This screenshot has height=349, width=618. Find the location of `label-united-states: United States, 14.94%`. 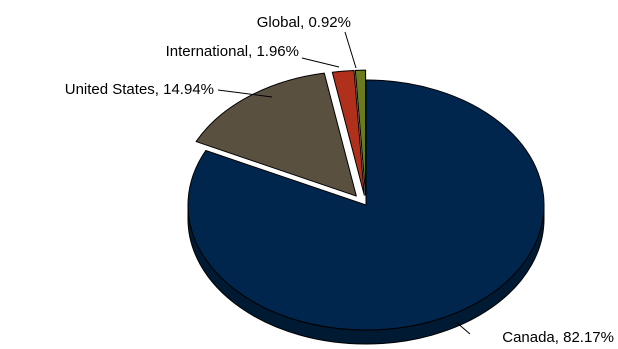

label-united-states: United States, 14.94% is located at coordinates (139, 89).